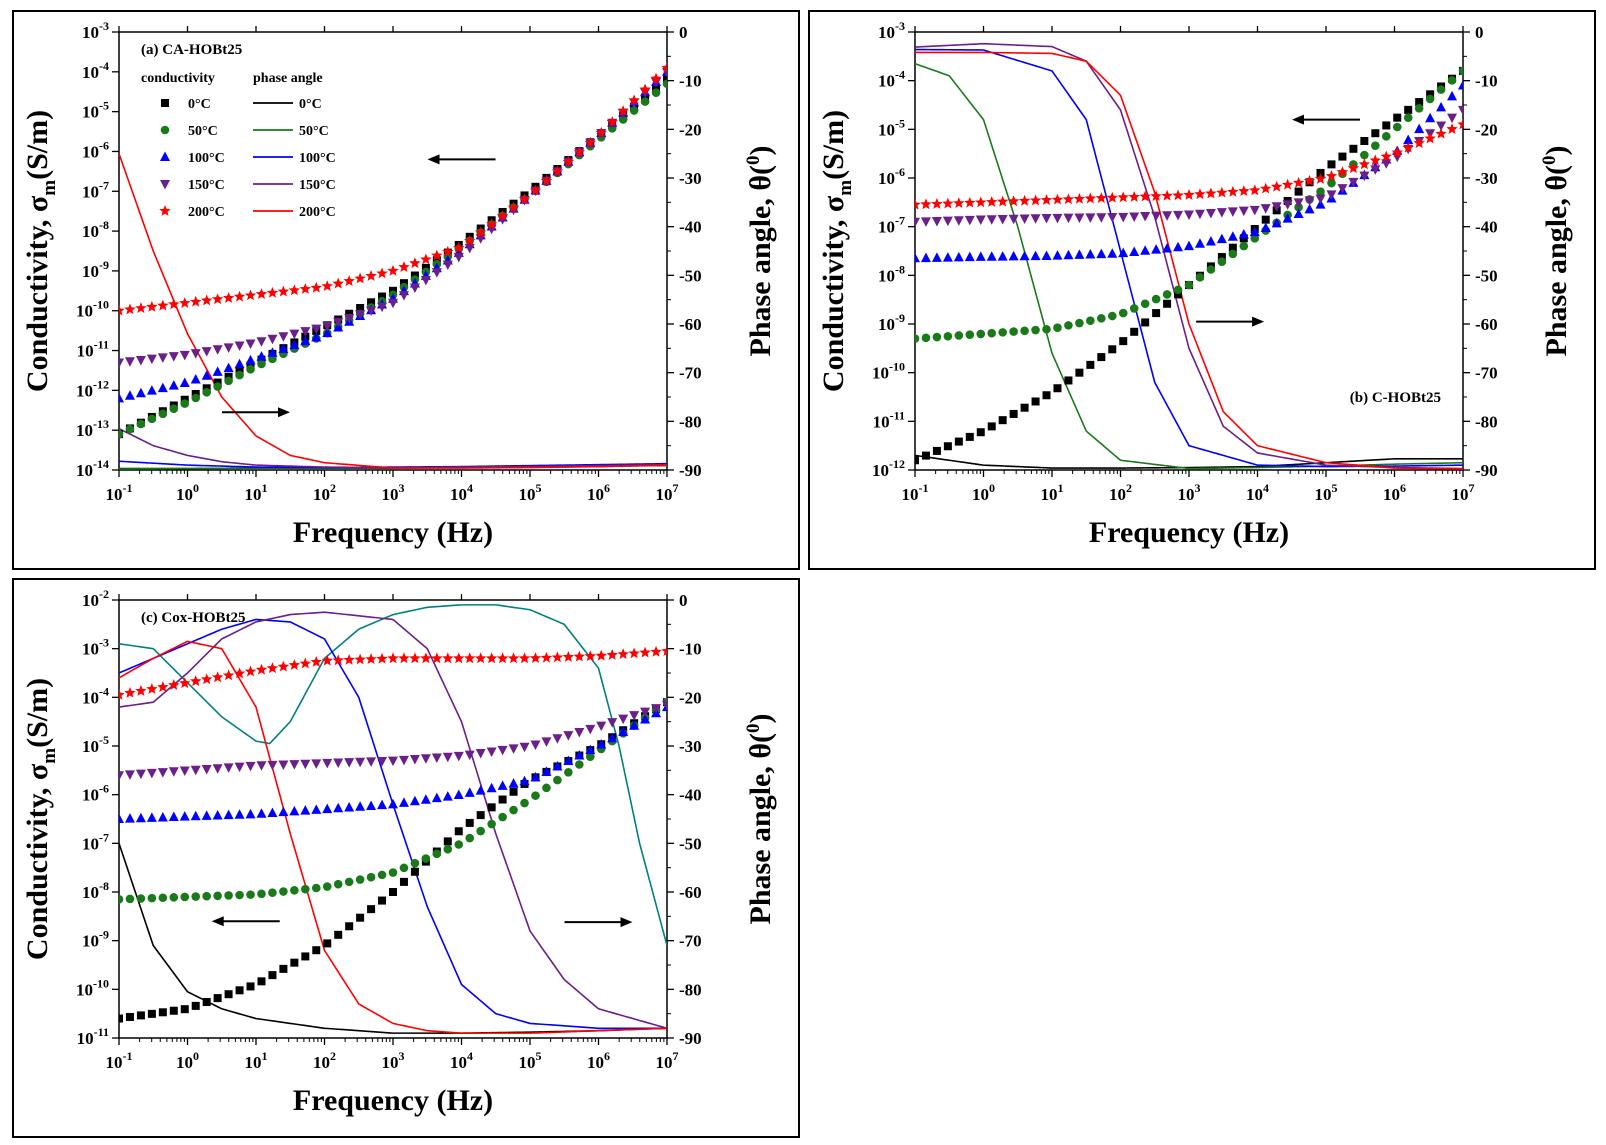 The image size is (1606, 1145). What do you see at coordinates (1486, 178) in the screenshot?
I see `y2-tick-label: -30` at bounding box center [1486, 178].